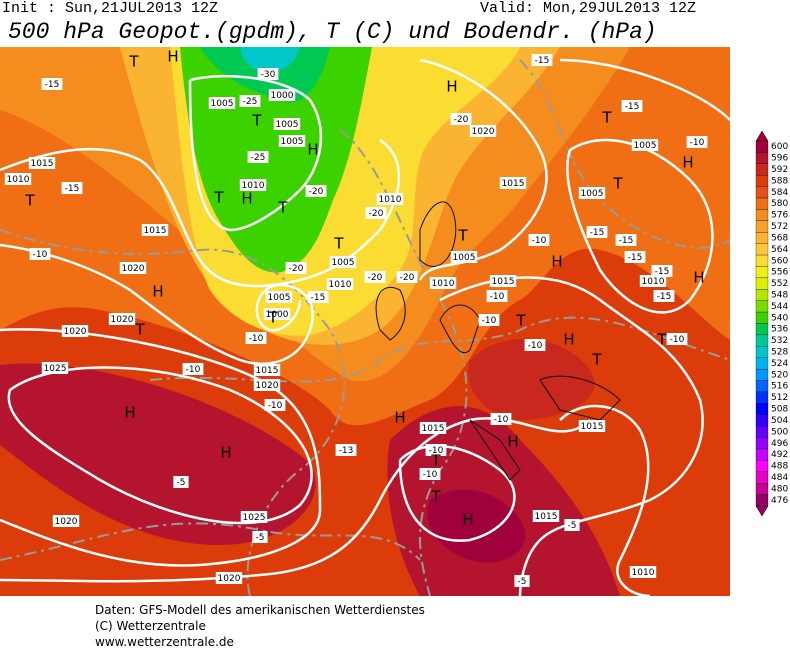 The height and width of the screenshot is (648, 790). I want to click on colorbar-label: 580, so click(779, 204).